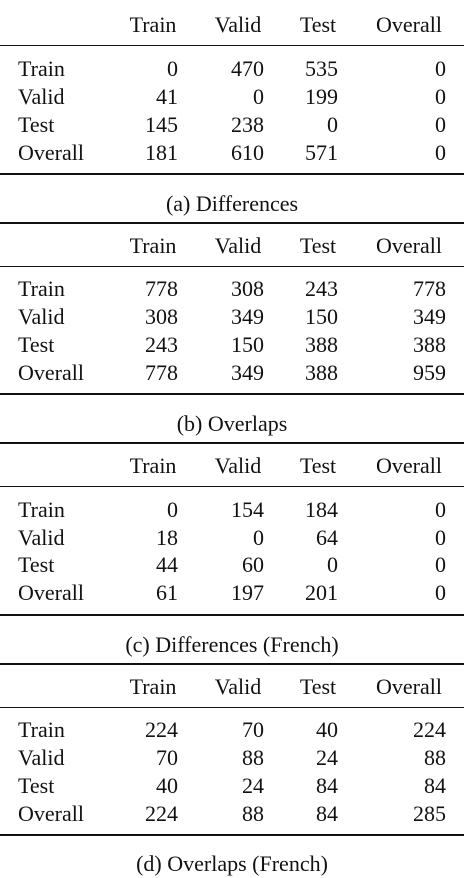 The width and height of the screenshot is (464, 878). Describe the element at coordinates (321, 96) in the screenshot. I see `table-cell: 199` at that location.